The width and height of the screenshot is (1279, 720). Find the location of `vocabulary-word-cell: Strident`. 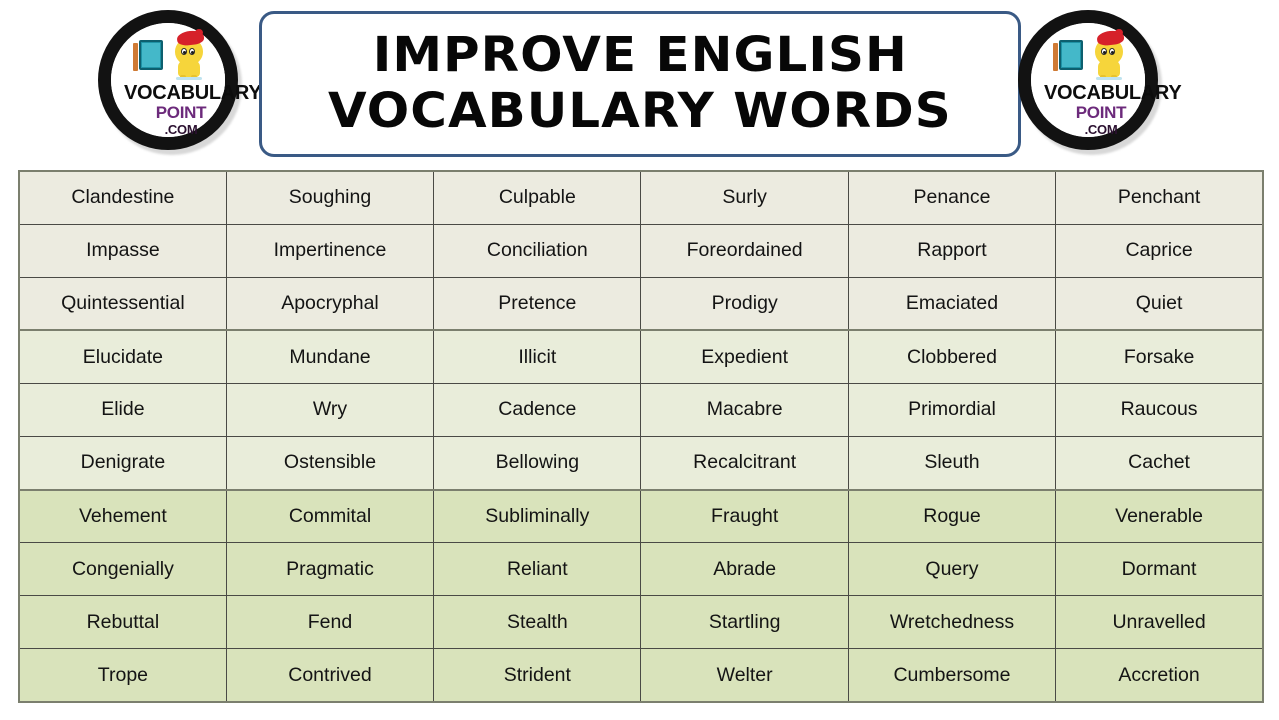

vocabulary-word-cell: Strident is located at coordinates (537, 675).